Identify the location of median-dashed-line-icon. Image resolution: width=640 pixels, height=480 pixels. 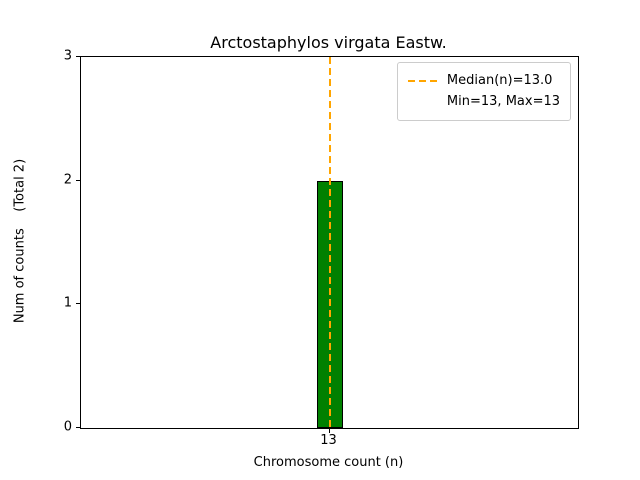
(422, 80).